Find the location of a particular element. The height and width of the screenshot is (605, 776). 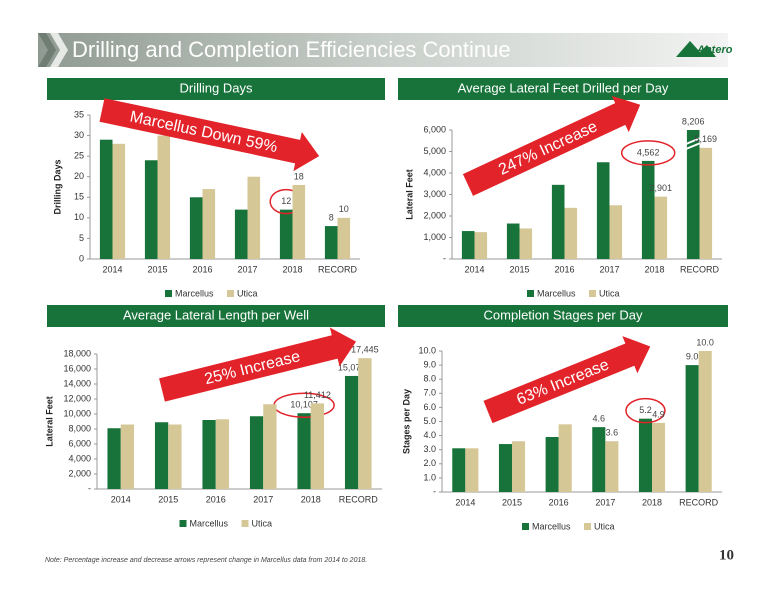

value-label: 5.2 is located at coordinates (645, 410).